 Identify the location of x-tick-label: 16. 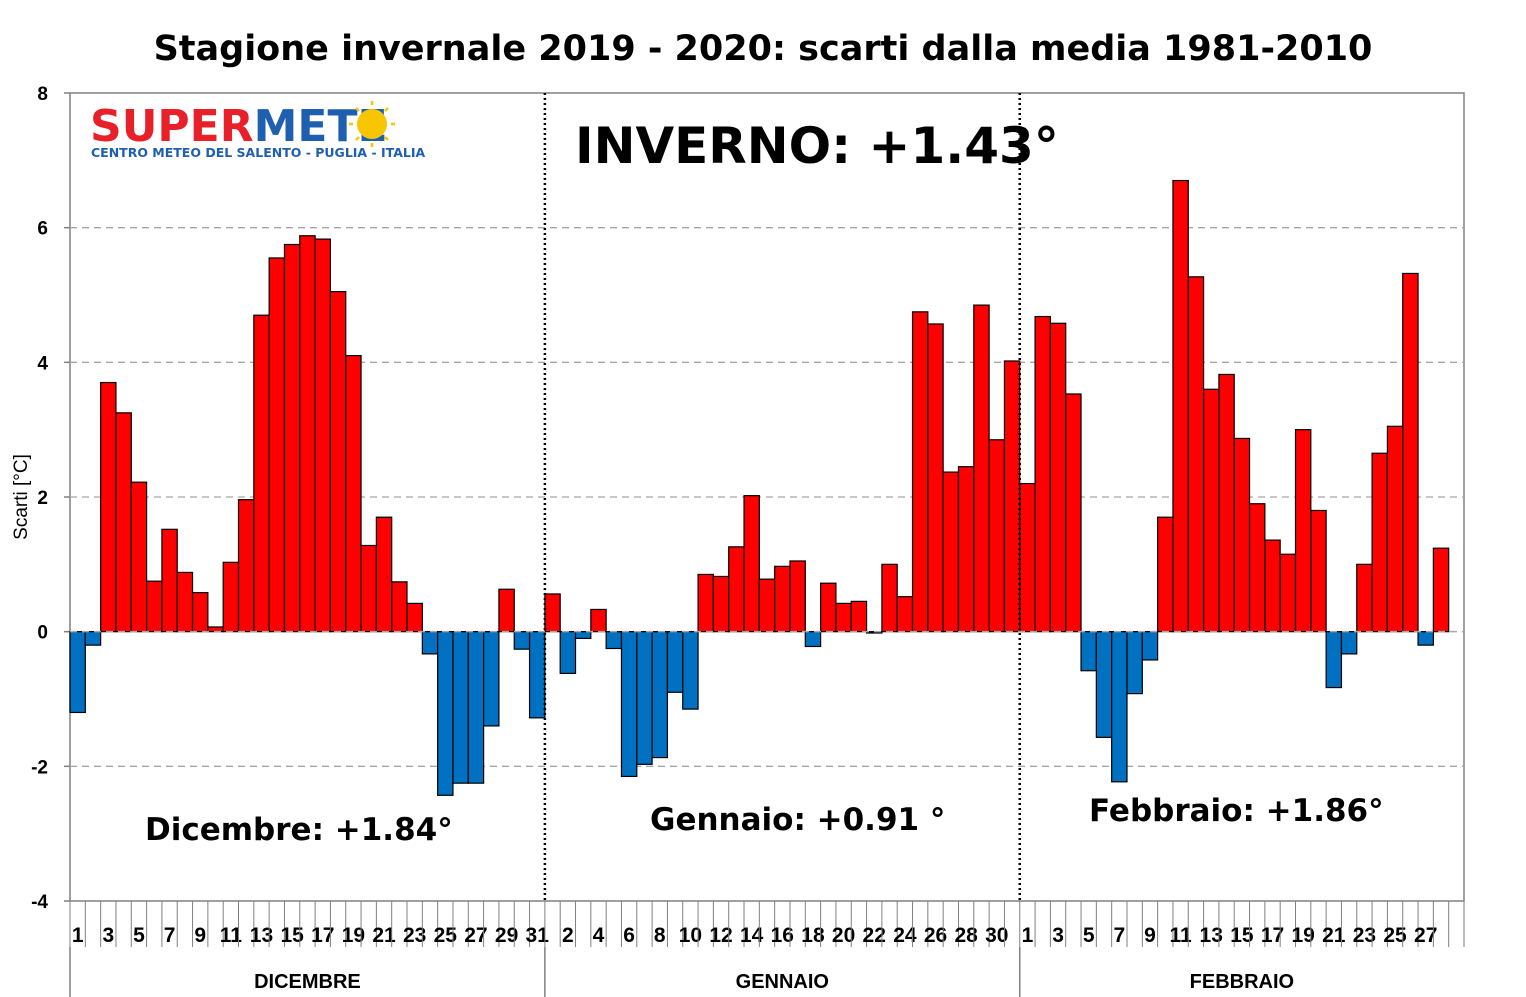
(782, 935).